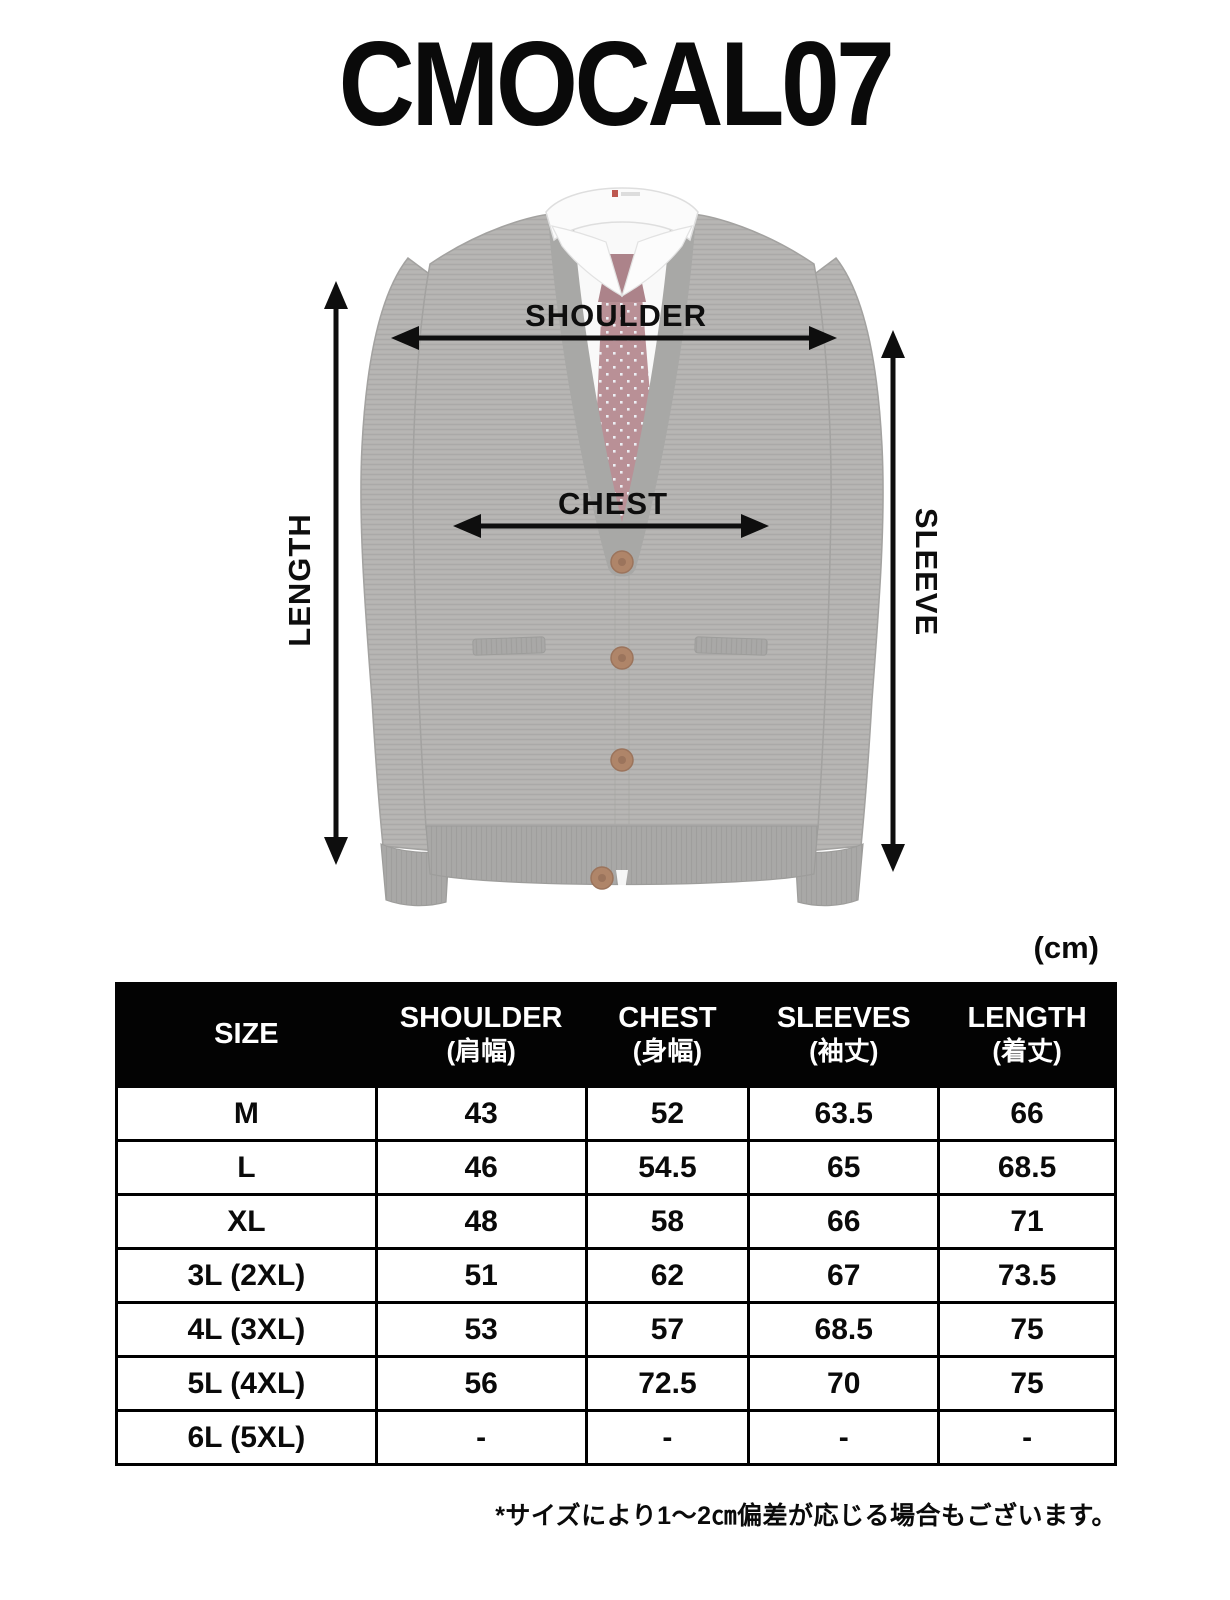  What do you see at coordinates (1027, 1167) in the screenshot?
I see `cell-length: 68.5` at bounding box center [1027, 1167].